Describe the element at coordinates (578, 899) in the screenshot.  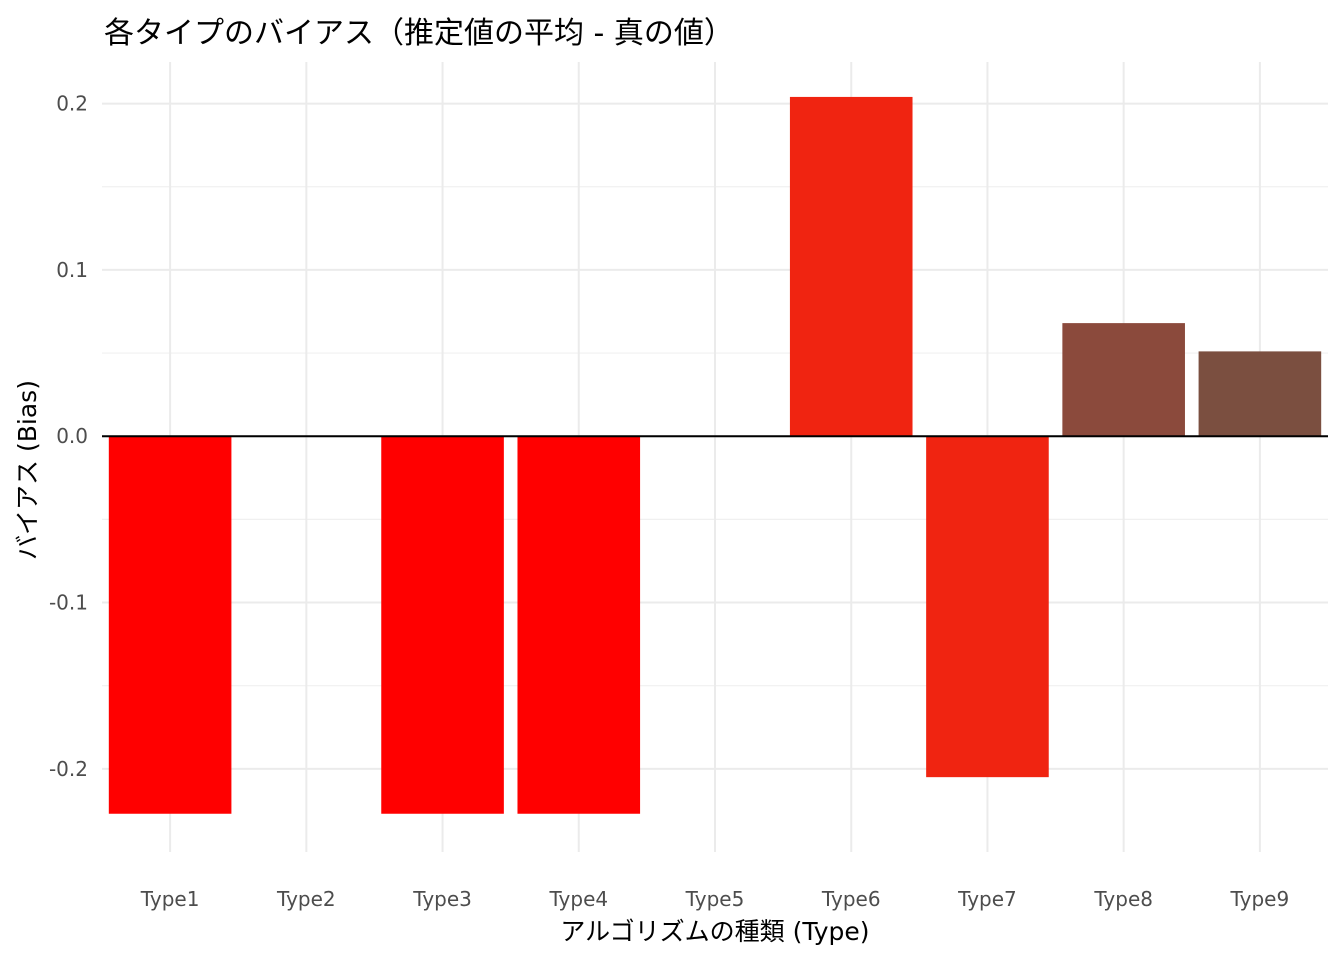
I see `x-tick-label: Type4` at that location.